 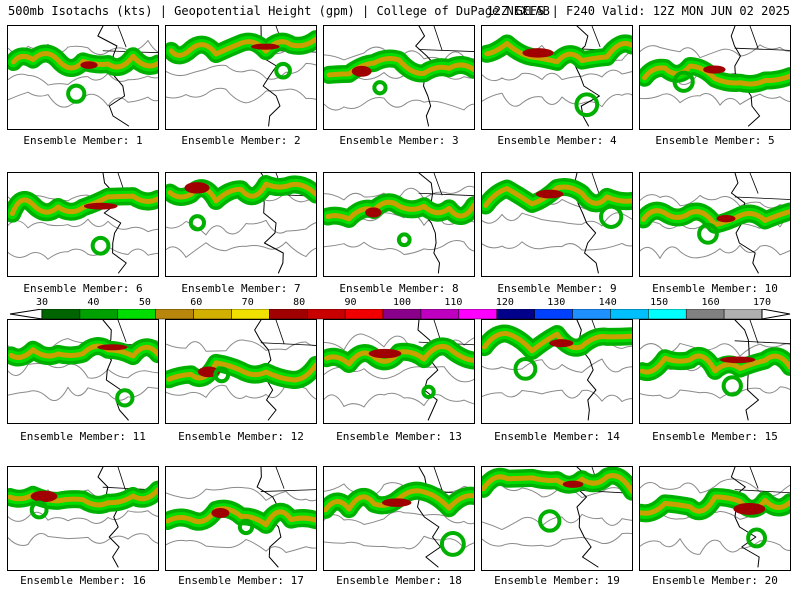 What do you see at coordinates (557, 436) in the screenshot?
I see `member-caption: Ensemble Member: 14` at bounding box center [557, 436].